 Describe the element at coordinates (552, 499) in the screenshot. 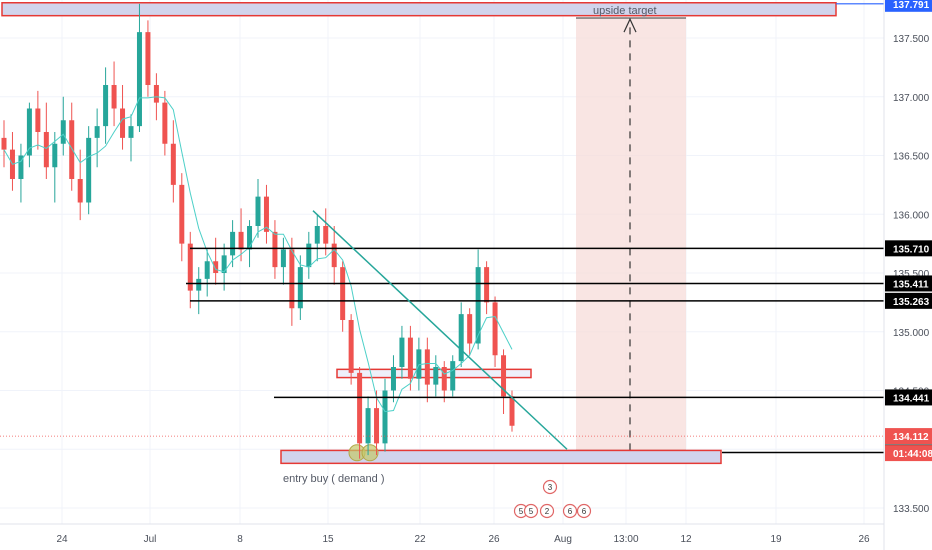

I see `event-markers: 3 5 5 2 6 6` at that location.